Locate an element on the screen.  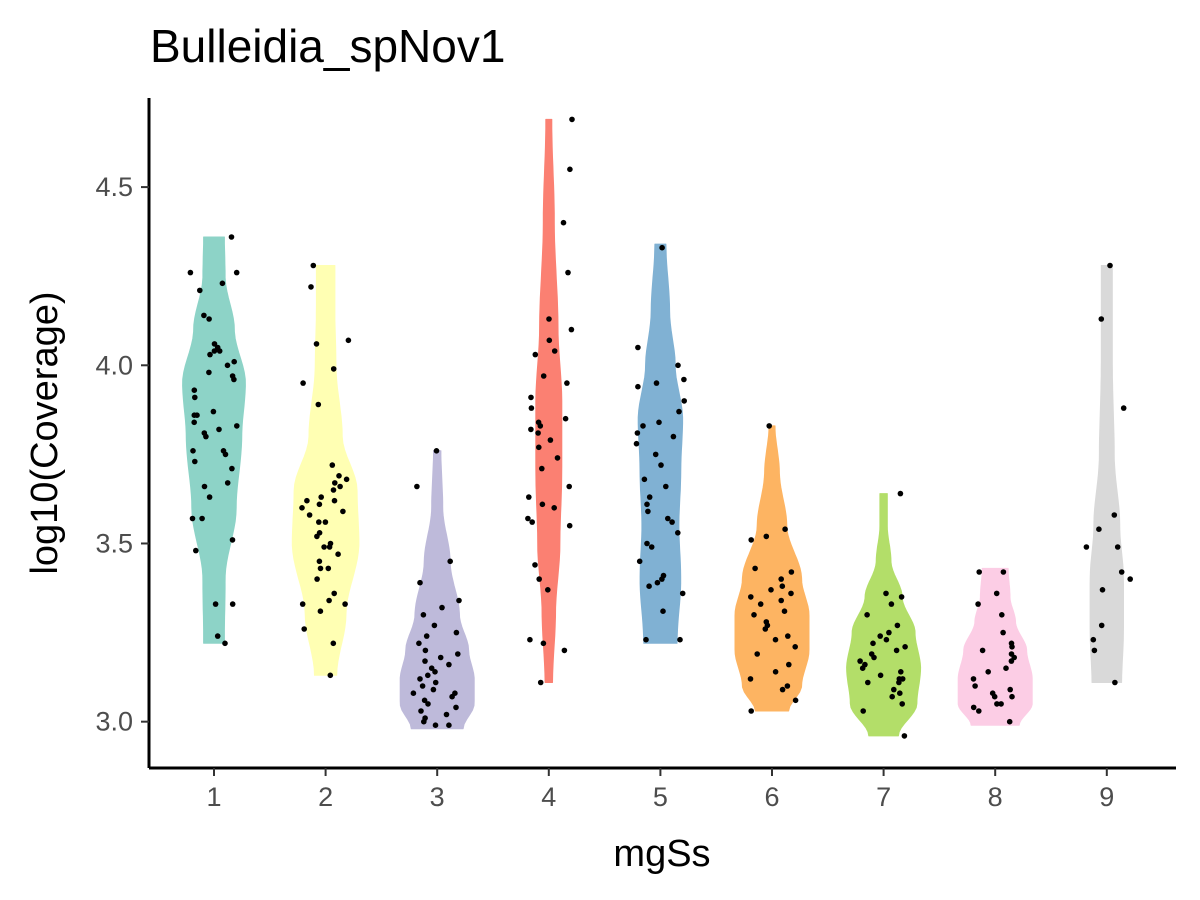
x-tick-label: 6 is located at coordinates (771, 797).